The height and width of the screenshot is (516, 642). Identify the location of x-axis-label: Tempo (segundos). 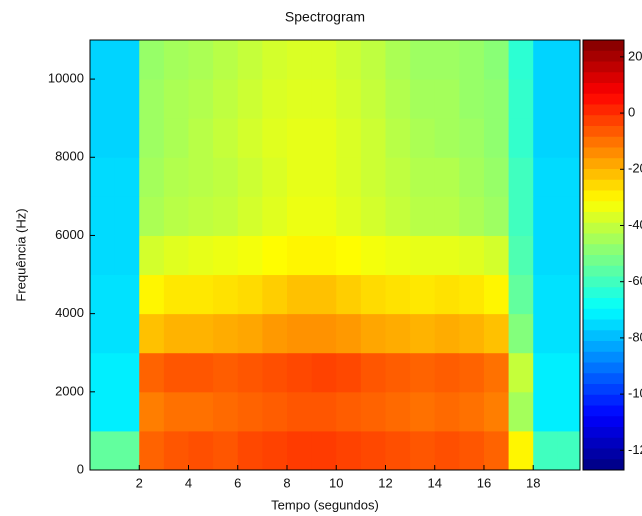
(325, 504).